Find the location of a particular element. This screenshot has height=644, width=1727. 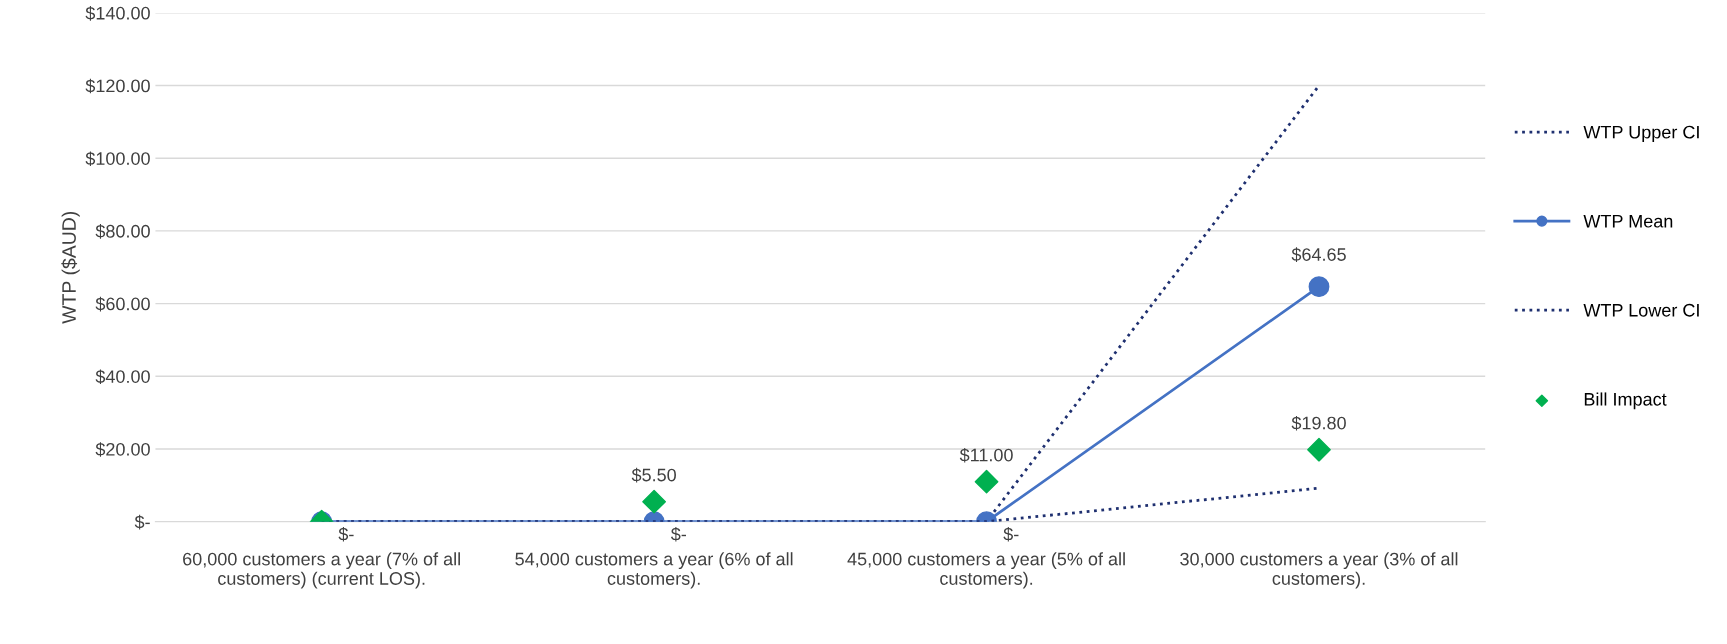

x-tick-label: 54,000 customers a year (6% of all customers). is located at coordinates (654, 570).